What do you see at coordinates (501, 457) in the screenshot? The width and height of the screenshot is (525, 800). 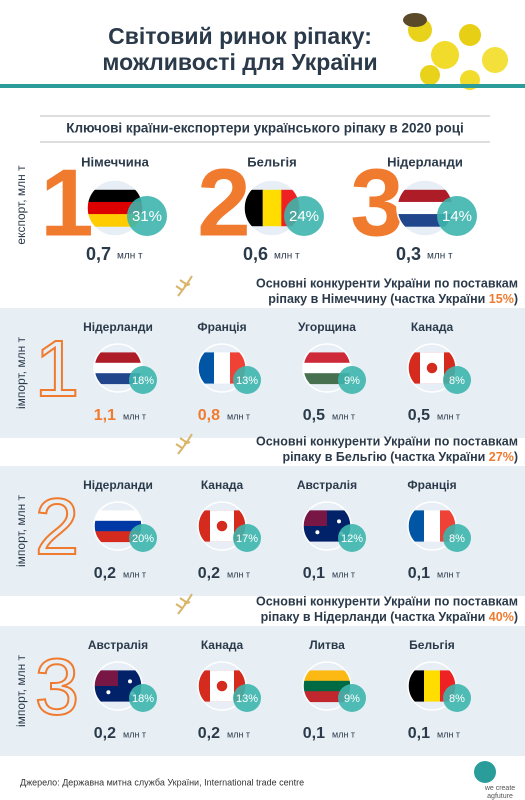 I see `title-part: 27%` at bounding box center [501, 457].